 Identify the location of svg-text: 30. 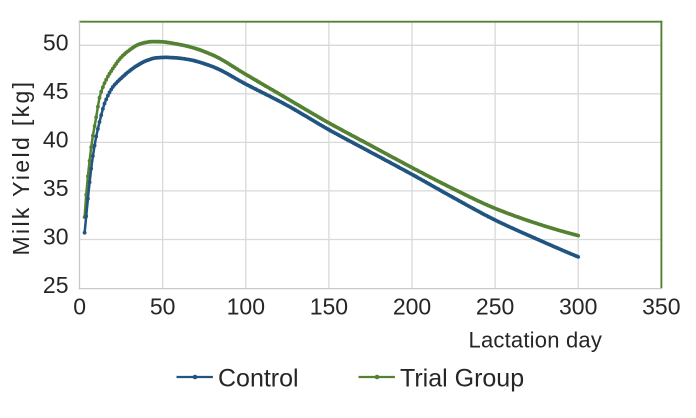
(56, 237).